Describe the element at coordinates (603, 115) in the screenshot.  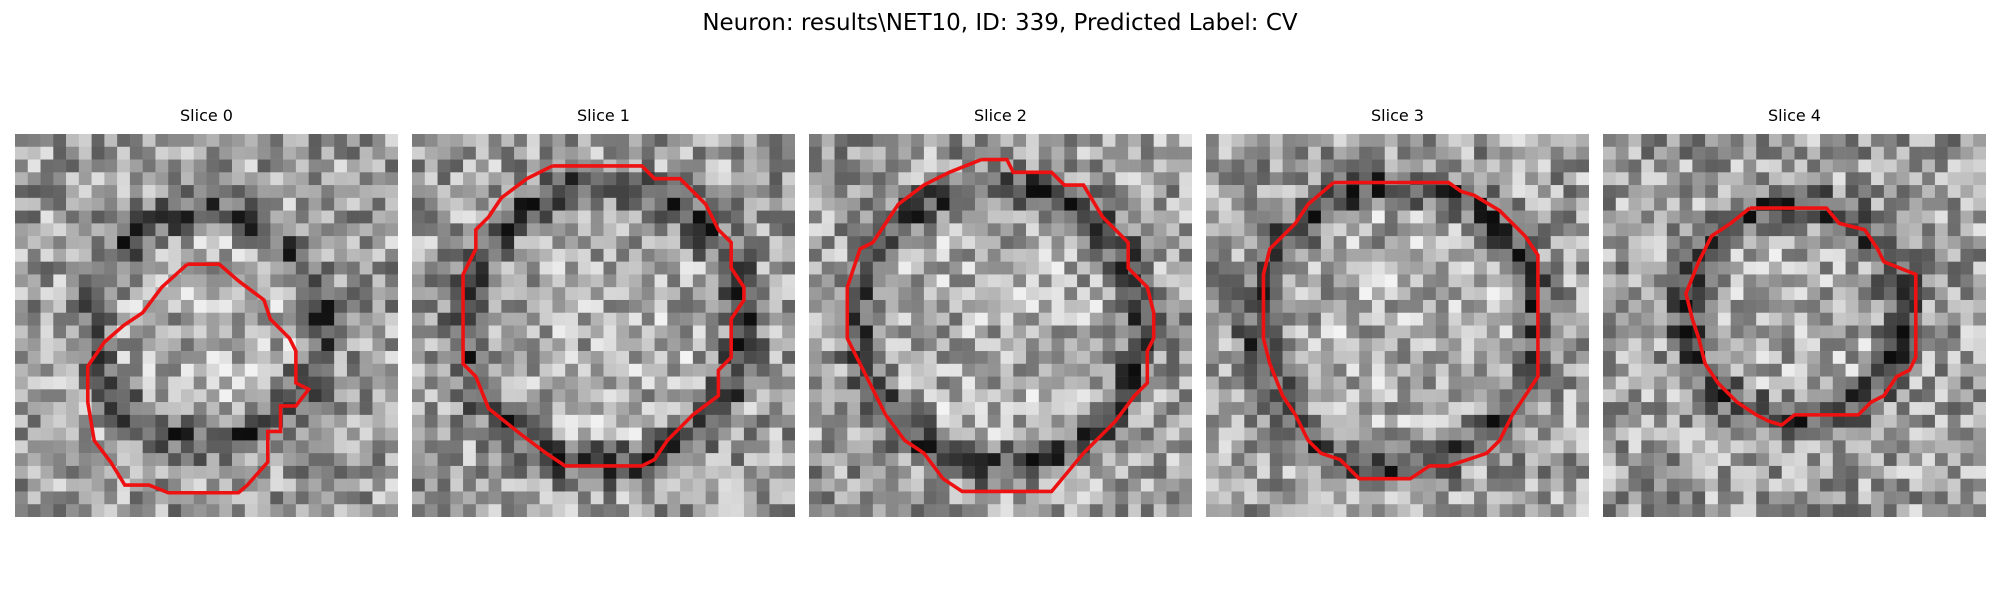
I see `slice-title-1: Slice 1` at that location.